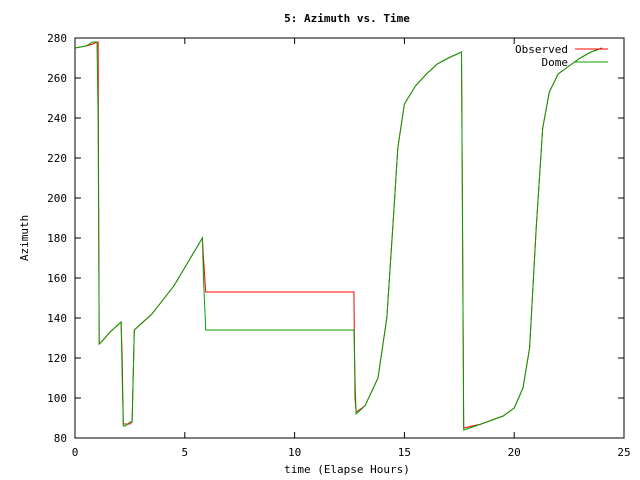  What do you see at coordinates (57, 158) in the screenshot?
I see `y-tick-label: 220` at bounding box center [57, 158].